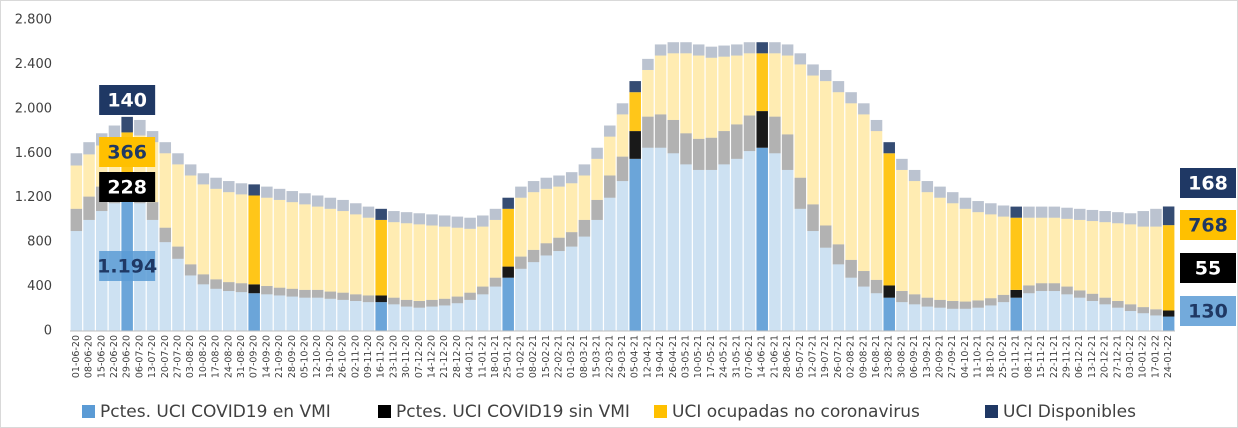 The image size is (1238, 428). Describe the element at coordinates (876, 356) in the screenshot. I see `x-tick-label: 16-08-21` at that location.